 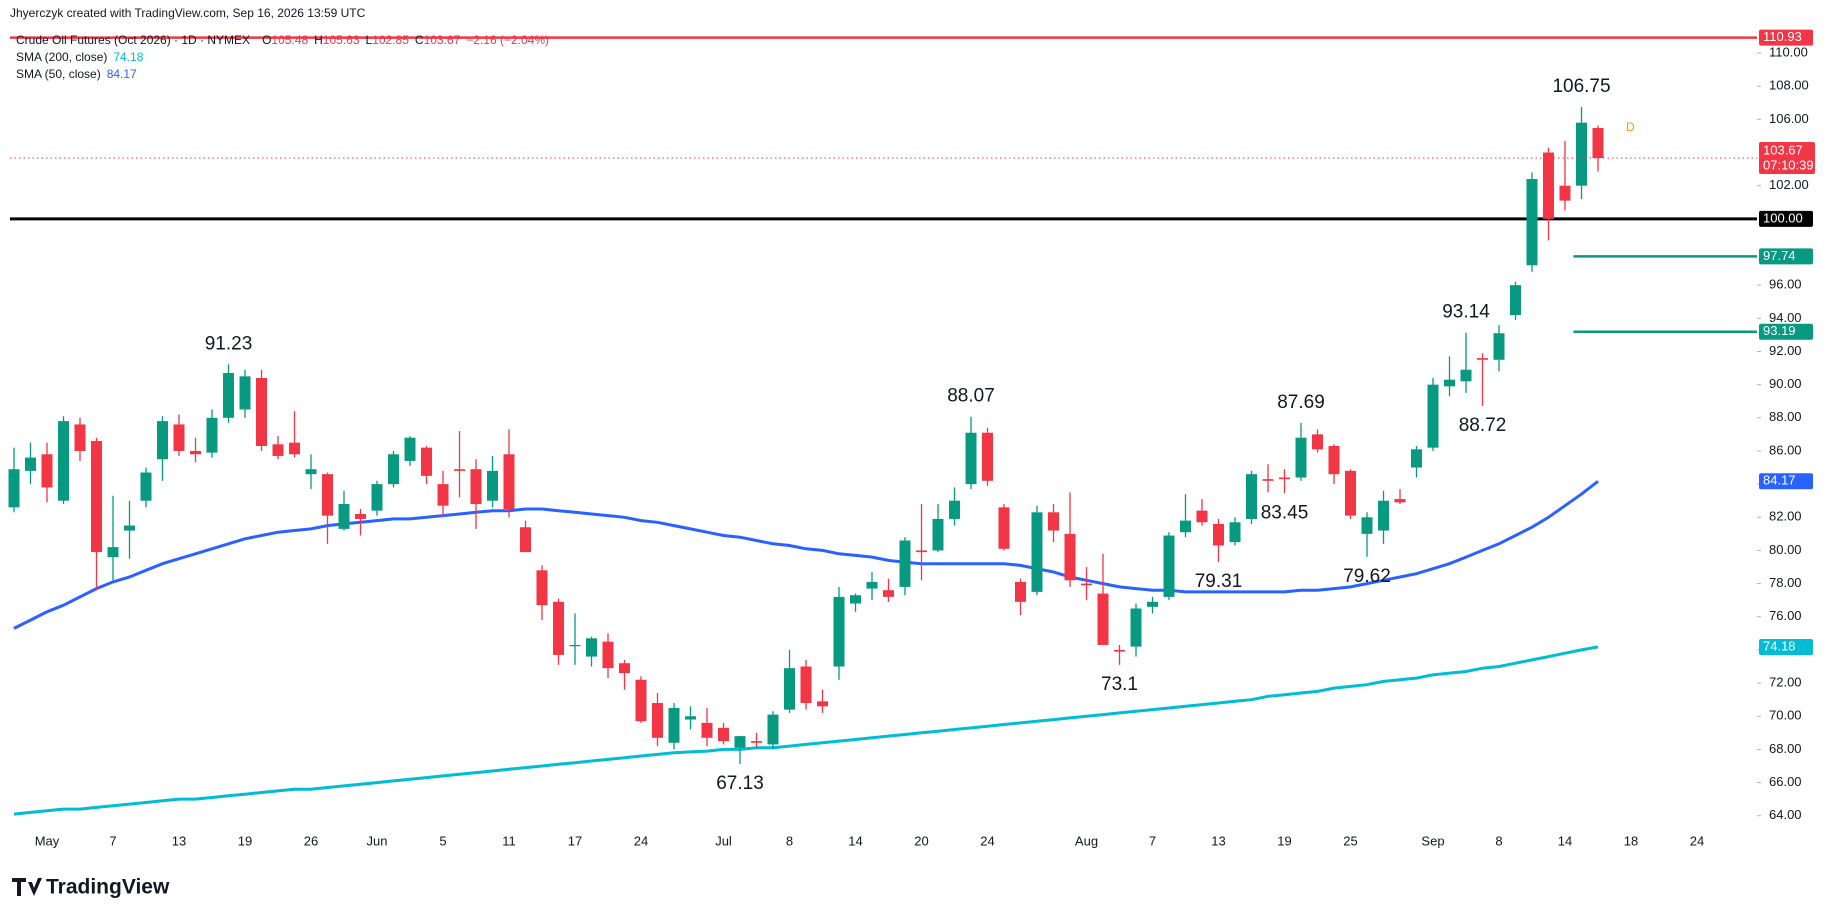 I want to click on last-price-box, so click(x=1787, y=157).